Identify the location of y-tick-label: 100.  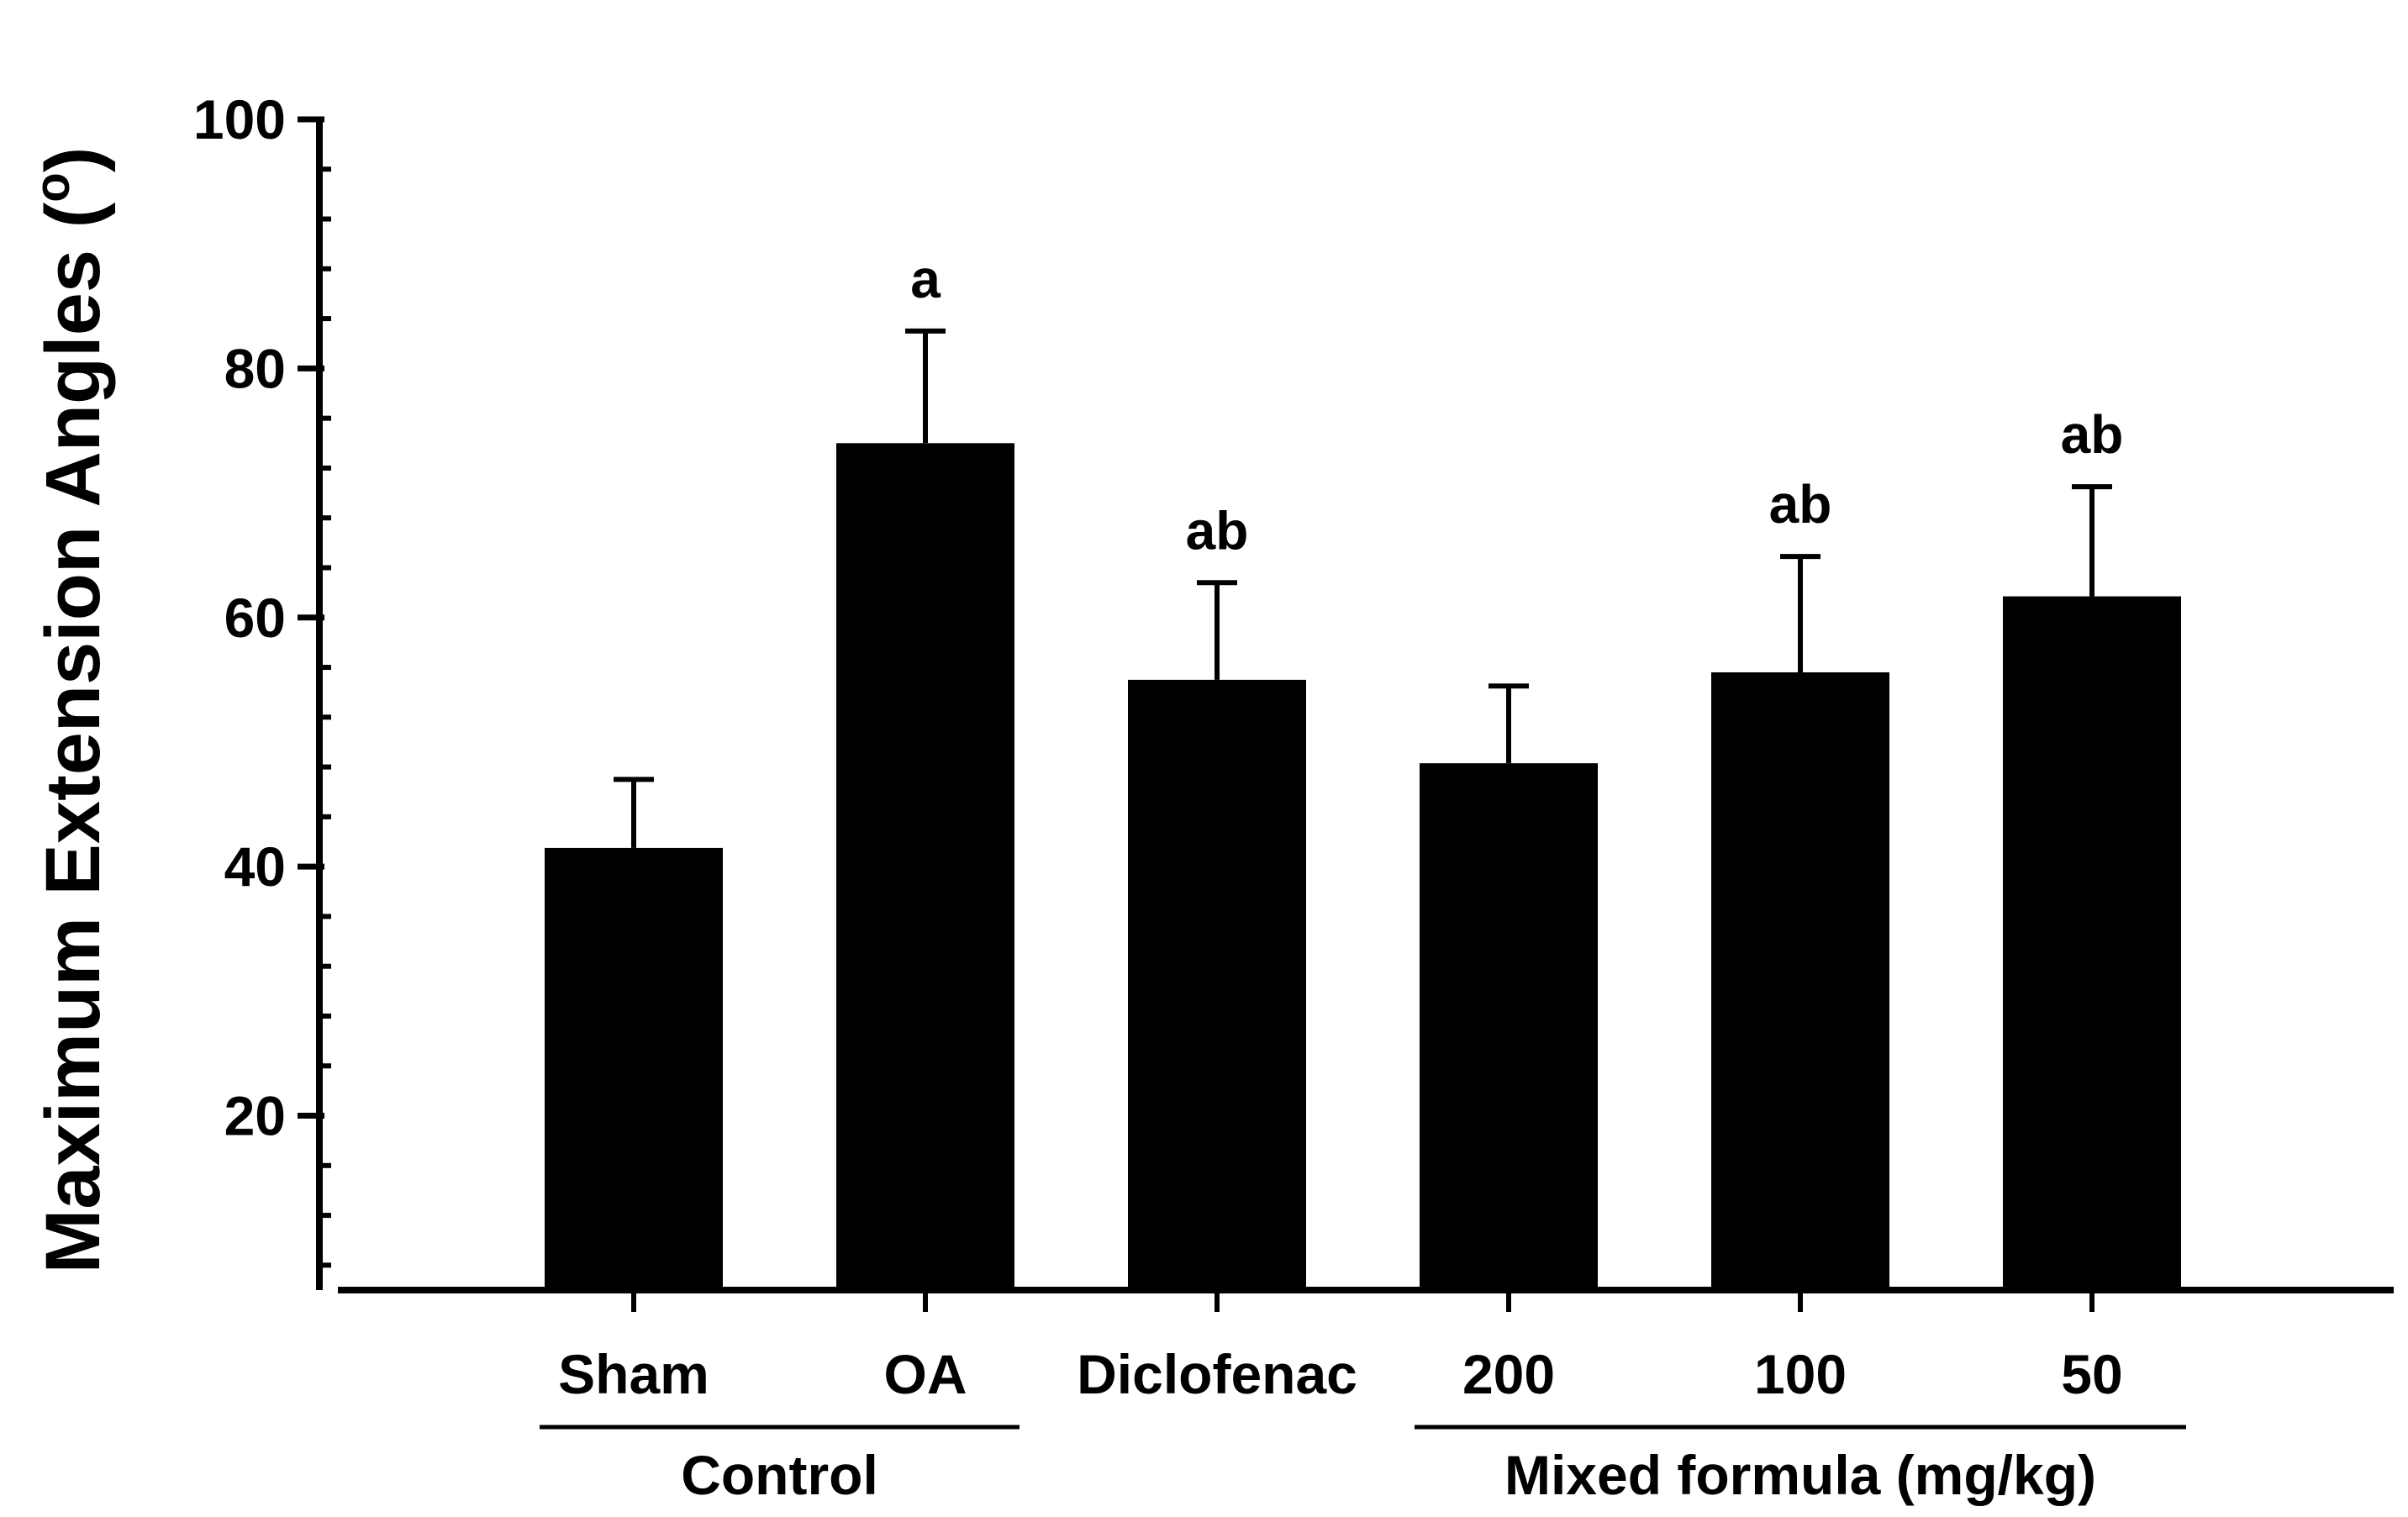
(239, 119).